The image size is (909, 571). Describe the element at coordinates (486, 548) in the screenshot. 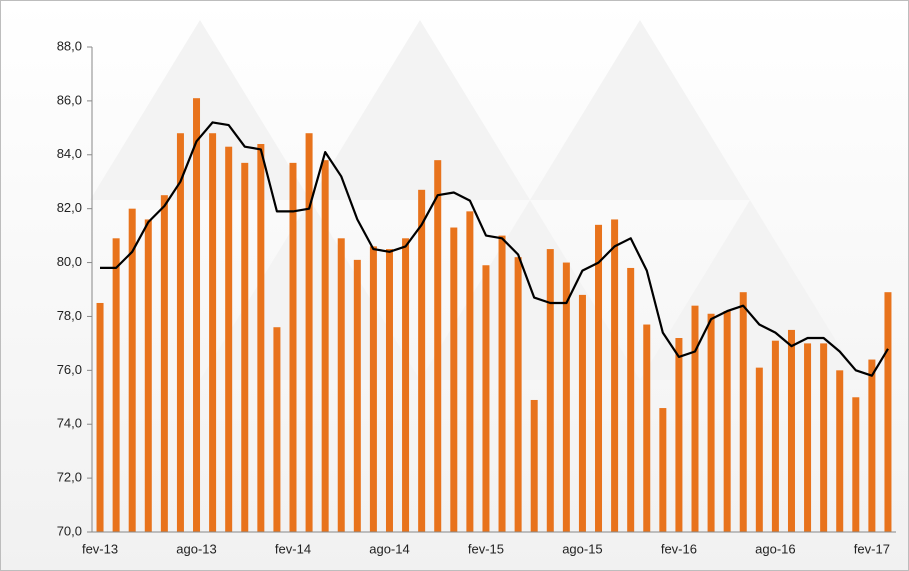

I see `x-tick-label: fev-15` at that location.